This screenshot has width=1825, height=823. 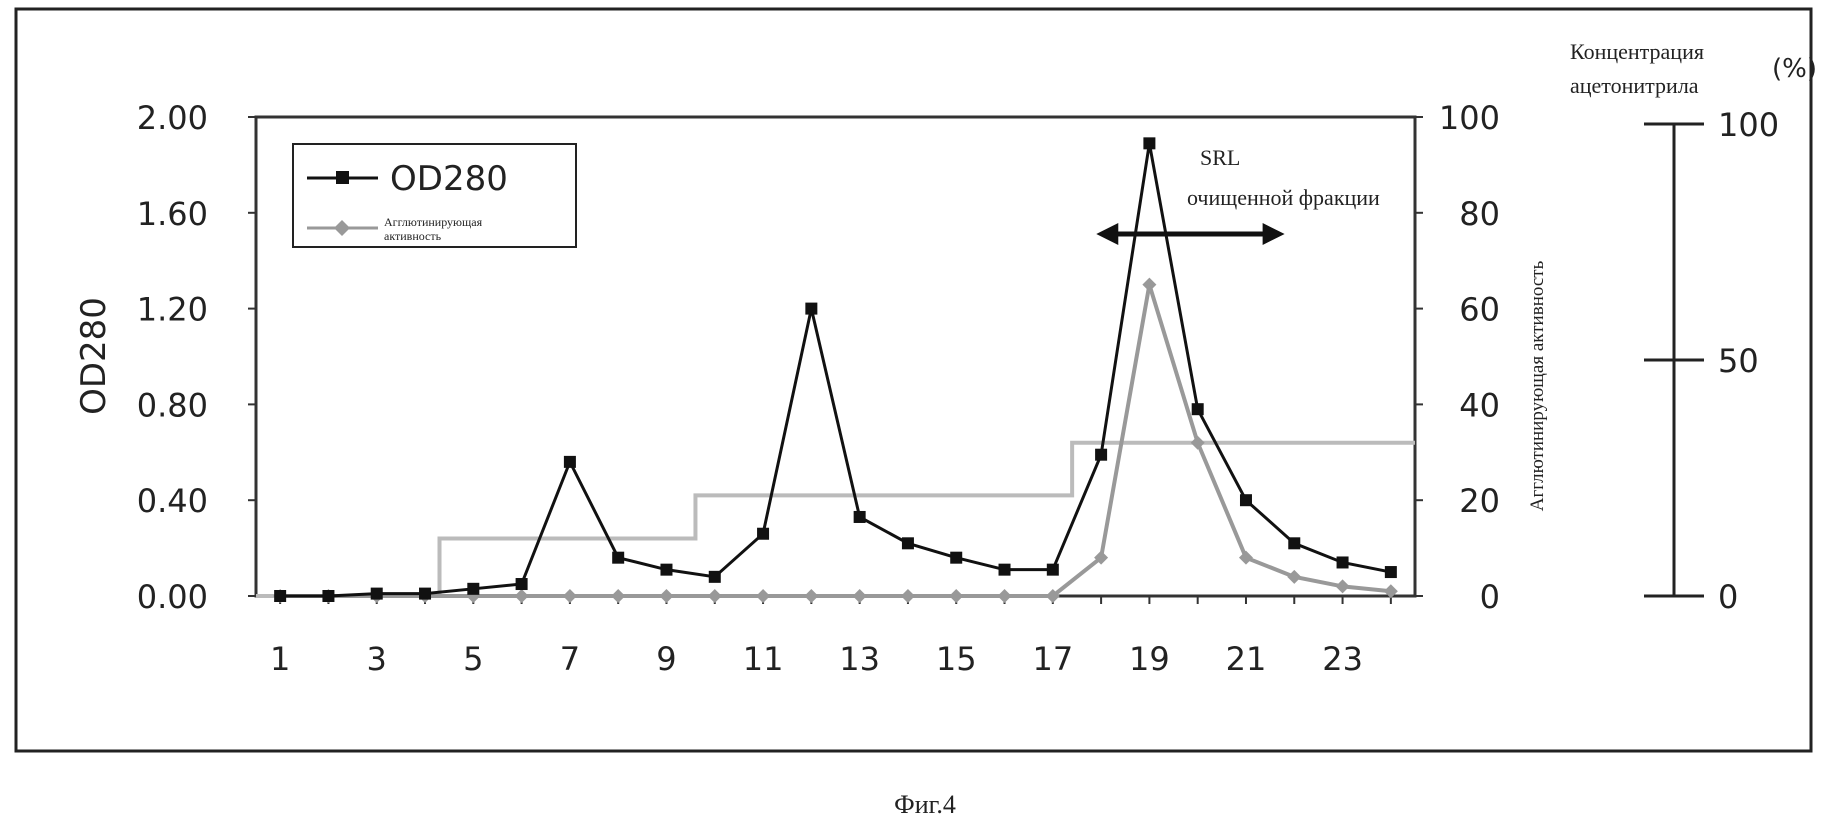 I want to click on legend-od280-label: OD280, so click(x=449, y=179).